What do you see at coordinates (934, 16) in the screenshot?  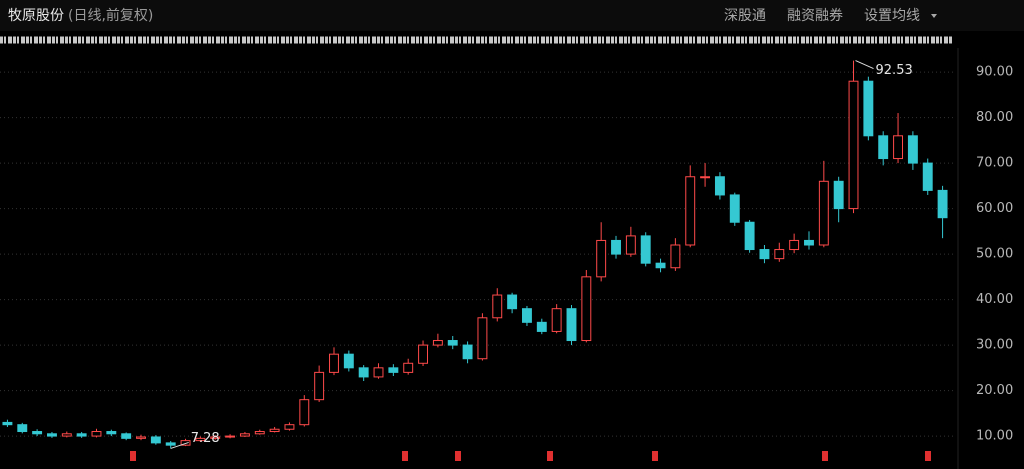 I see `dropdown-arrow` at bounding box center [934, 16].